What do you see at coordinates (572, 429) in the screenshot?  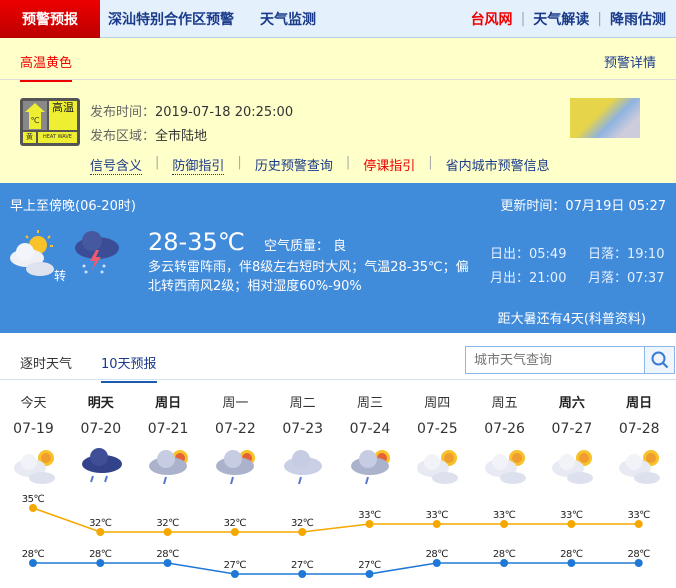 I see `forecast-date: 07-27` at bounding box center [572, 429].